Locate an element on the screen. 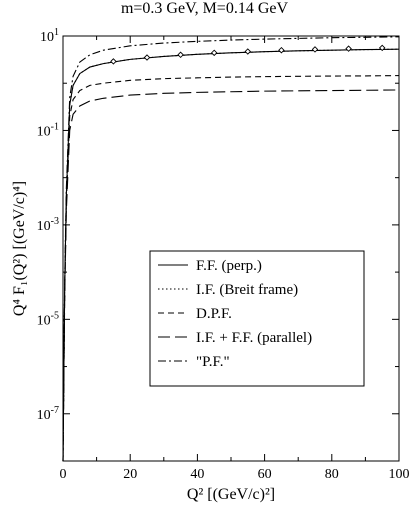  y-tick-label: 10⁻³ is located at coordinates (48, 225).